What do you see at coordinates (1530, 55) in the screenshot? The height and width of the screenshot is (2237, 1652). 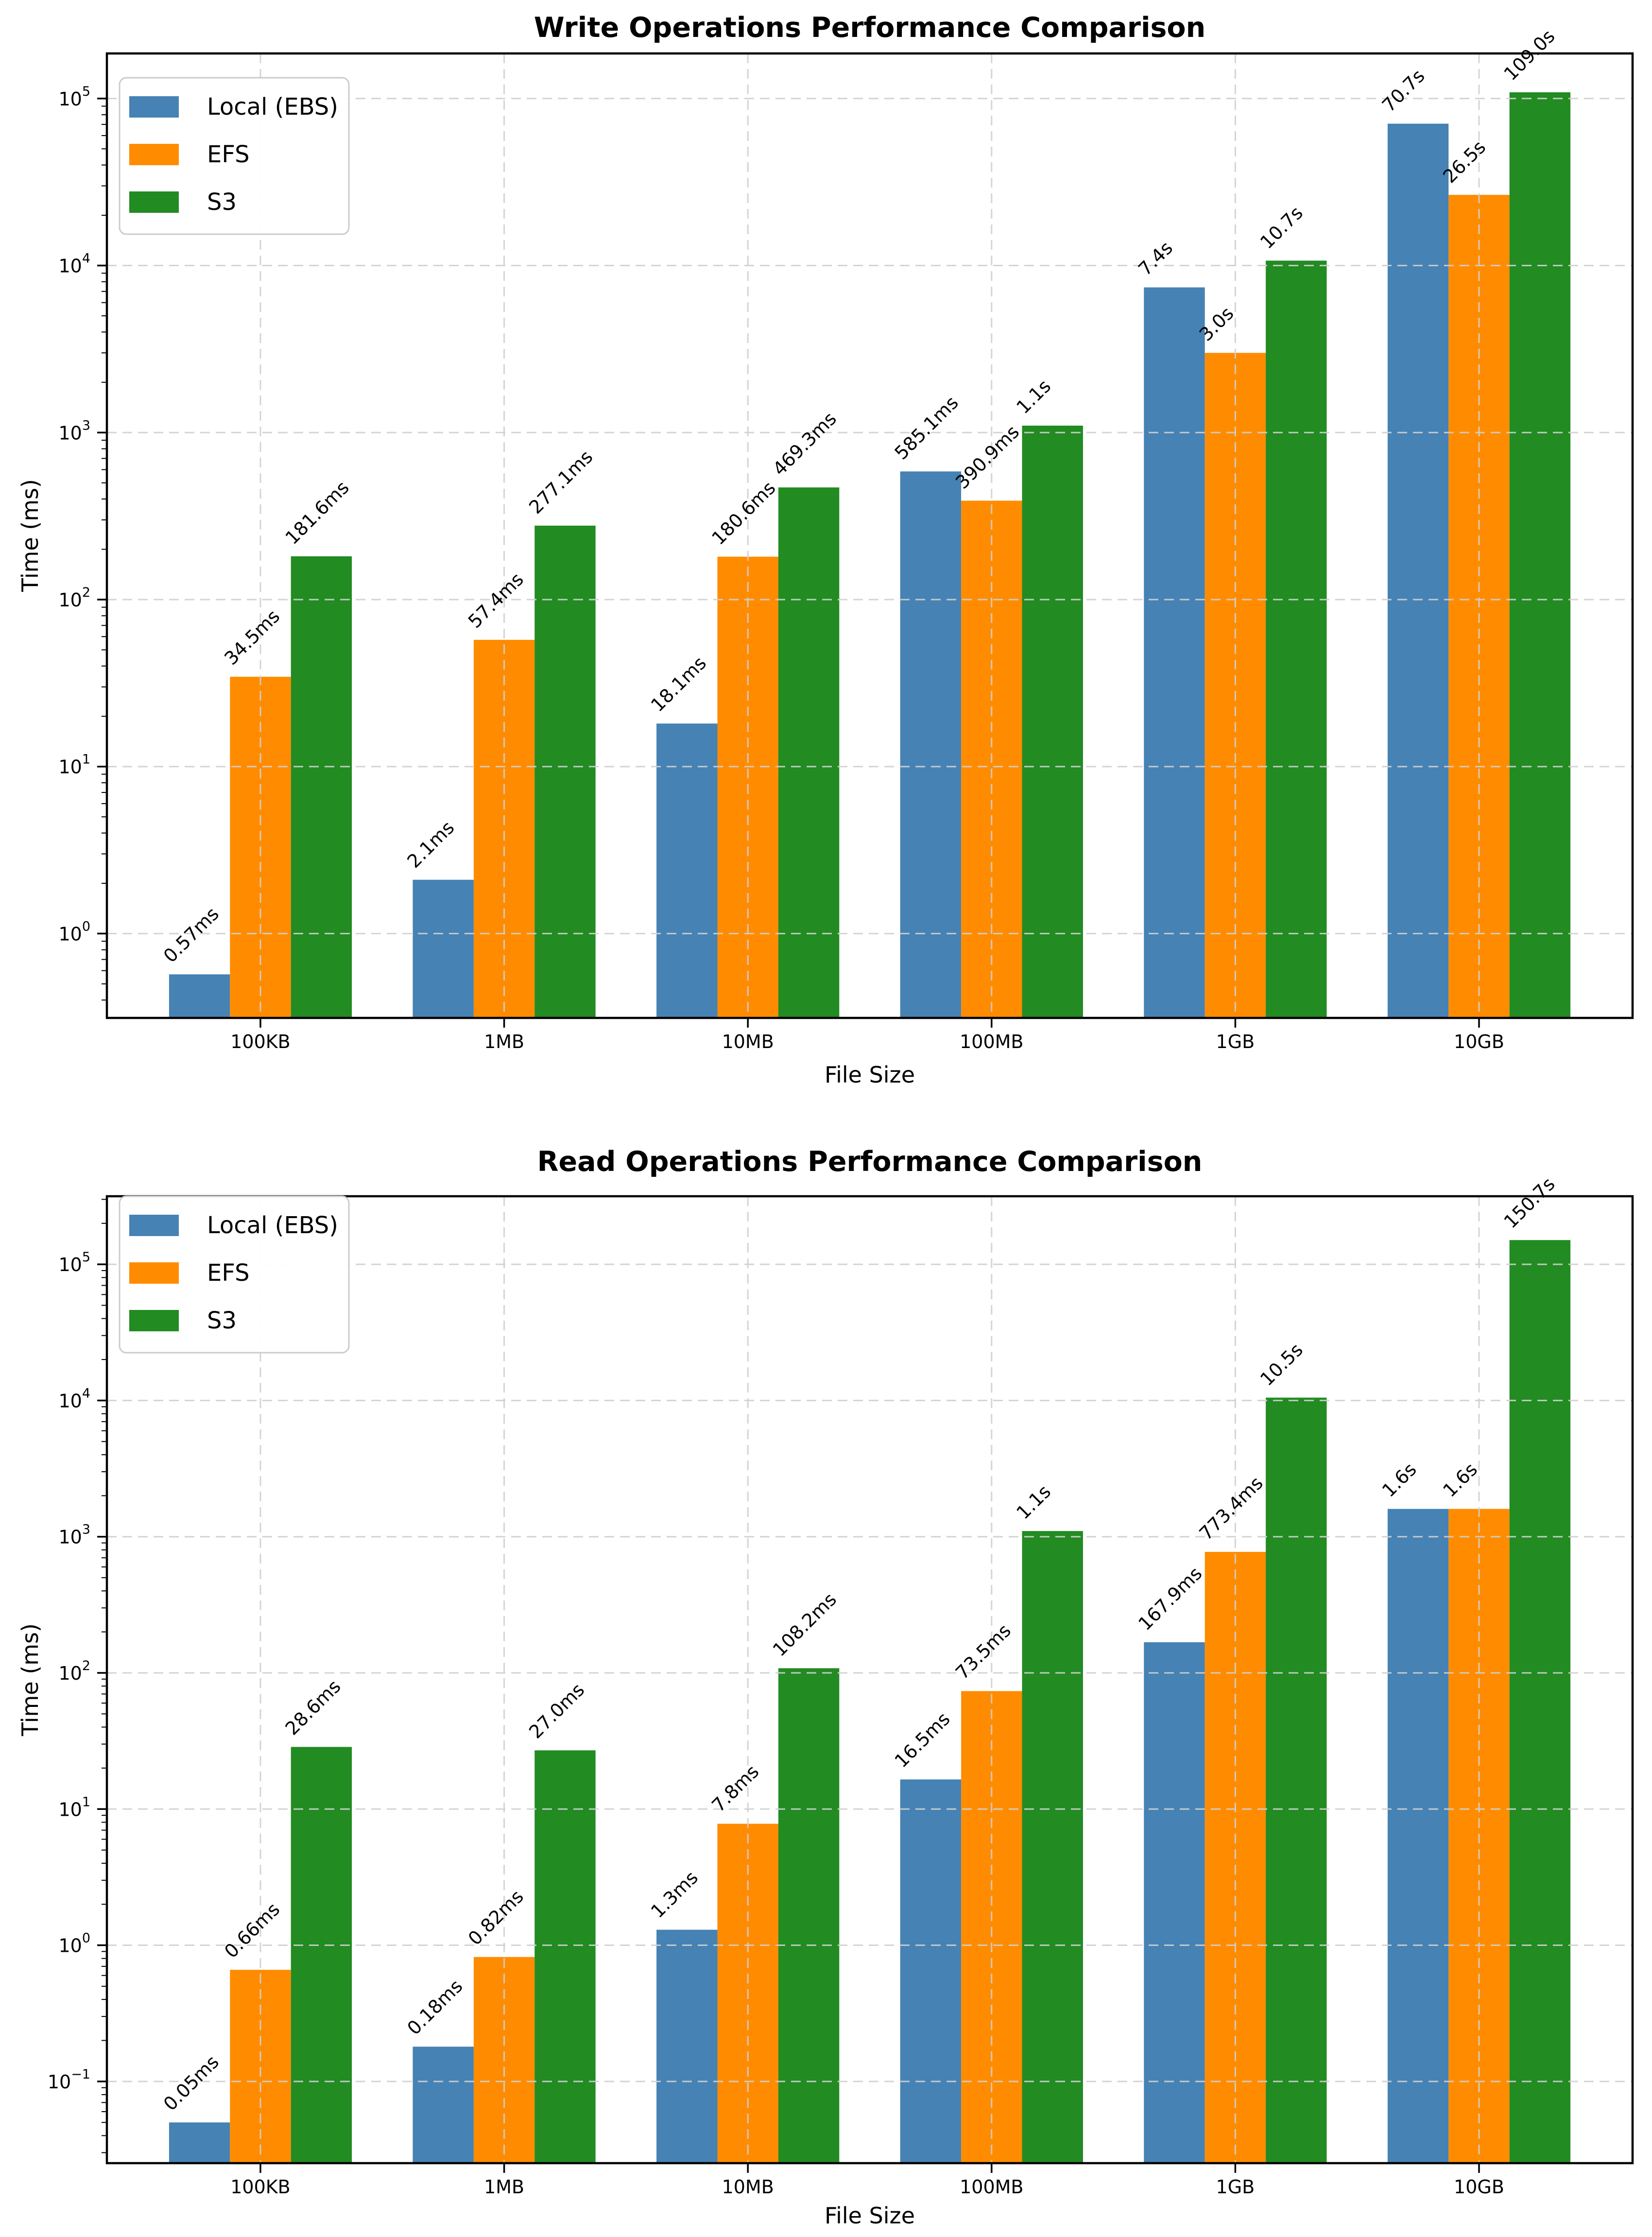 I see `bar-value-label: 109.0s` at bounding box center [1530, 55].